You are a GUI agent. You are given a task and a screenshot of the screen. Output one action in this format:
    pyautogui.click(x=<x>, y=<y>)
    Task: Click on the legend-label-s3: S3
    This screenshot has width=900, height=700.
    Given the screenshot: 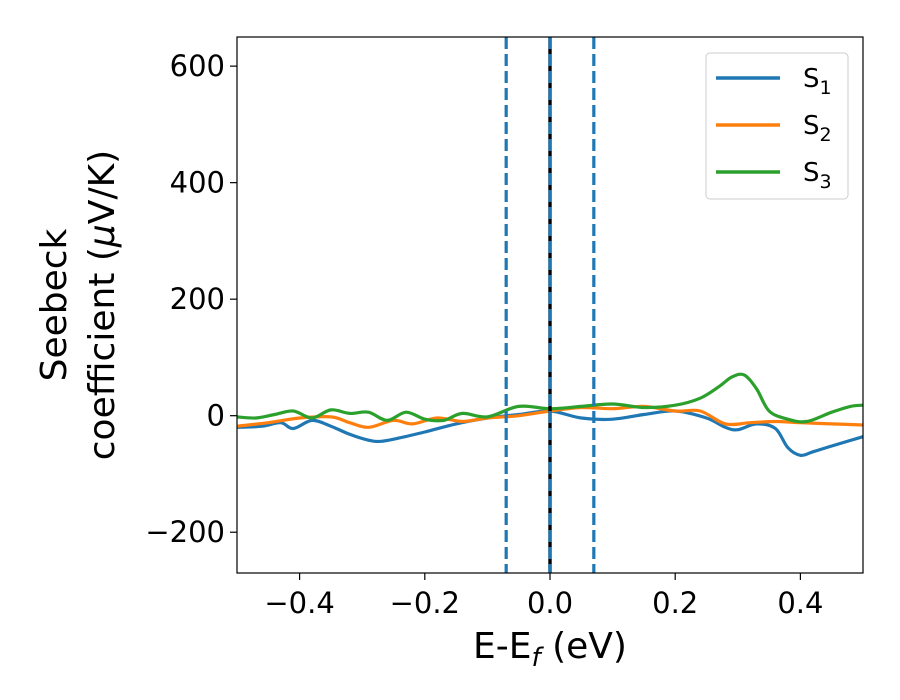 What is the action you would take?
    pyautogui.click(x=817, y=175)
    